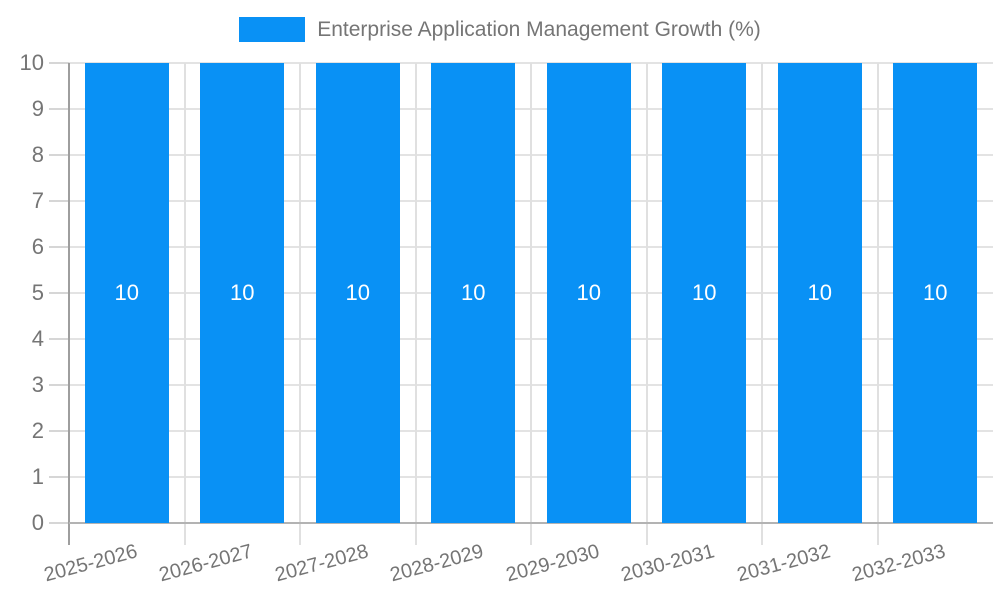 This screenshot has height=600, width=1000. What do you see at coordinates (37, 338) in the screenshot?
I see `y-axis-label: 4` at bounding box center [37, 338].